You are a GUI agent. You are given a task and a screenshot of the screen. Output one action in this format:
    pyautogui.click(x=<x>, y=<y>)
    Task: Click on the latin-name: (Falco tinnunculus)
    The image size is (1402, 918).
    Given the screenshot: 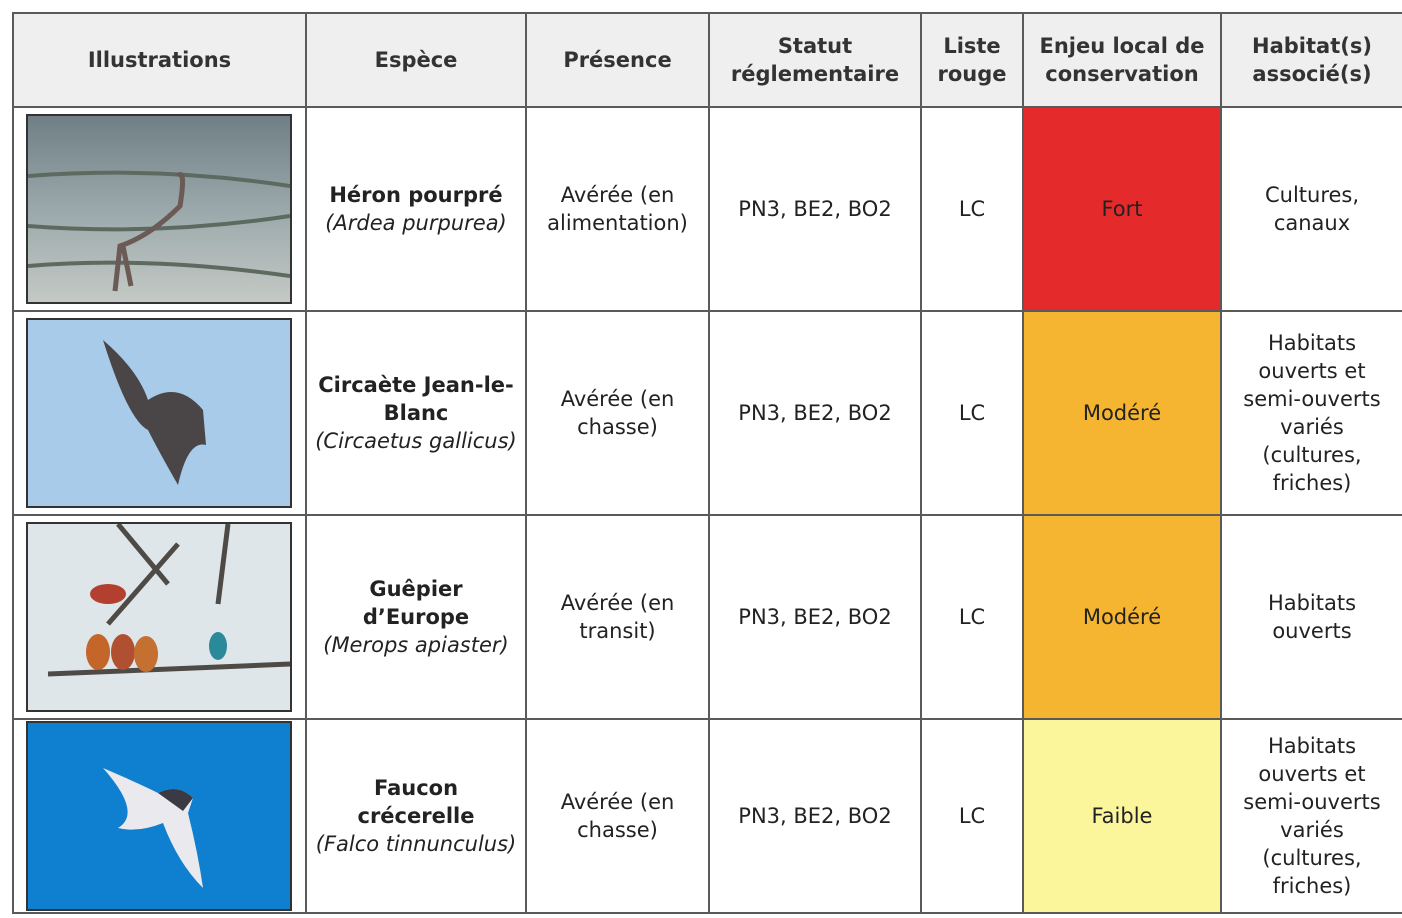 What is the action you would take?
    pyautogui.click(x=416, y=844)
    